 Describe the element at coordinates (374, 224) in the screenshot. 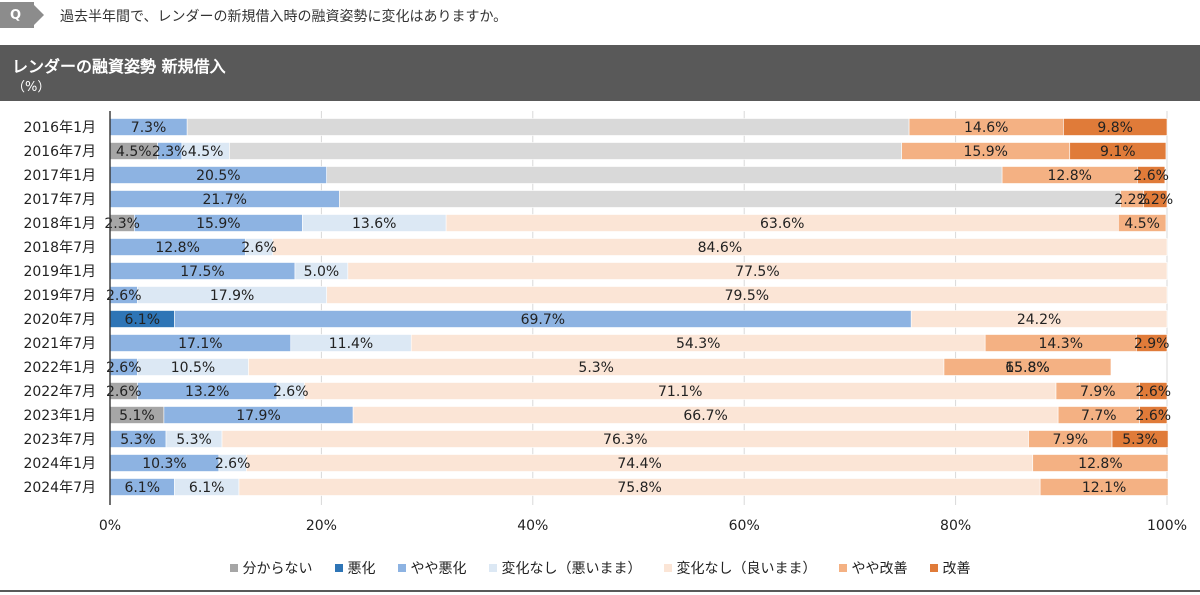

I see `data-label: 13.6%` at that location.